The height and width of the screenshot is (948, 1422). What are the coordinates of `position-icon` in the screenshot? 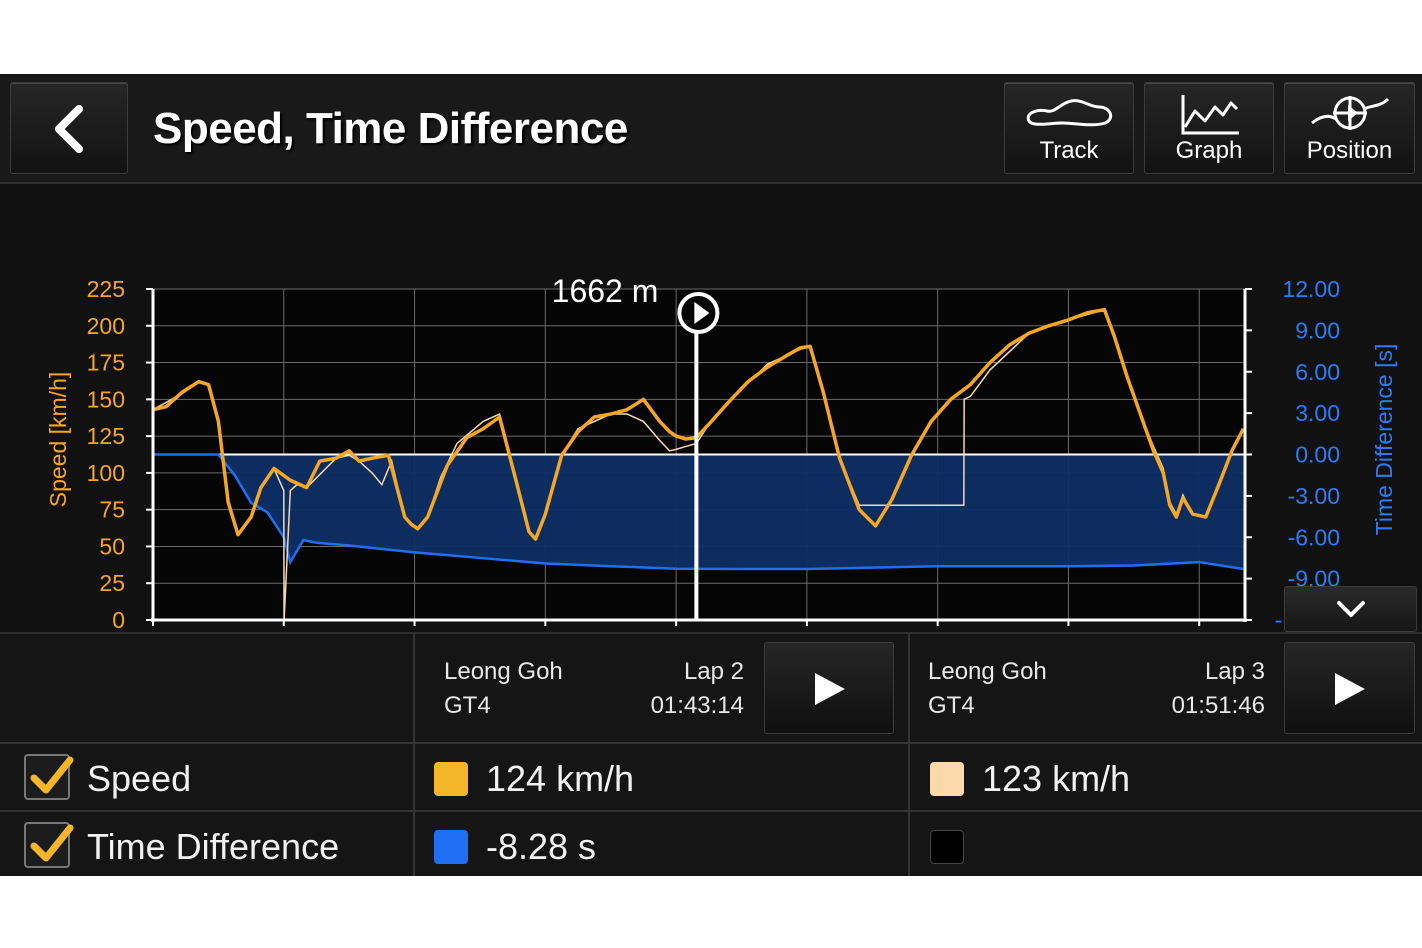 It's located at (1349, 113).